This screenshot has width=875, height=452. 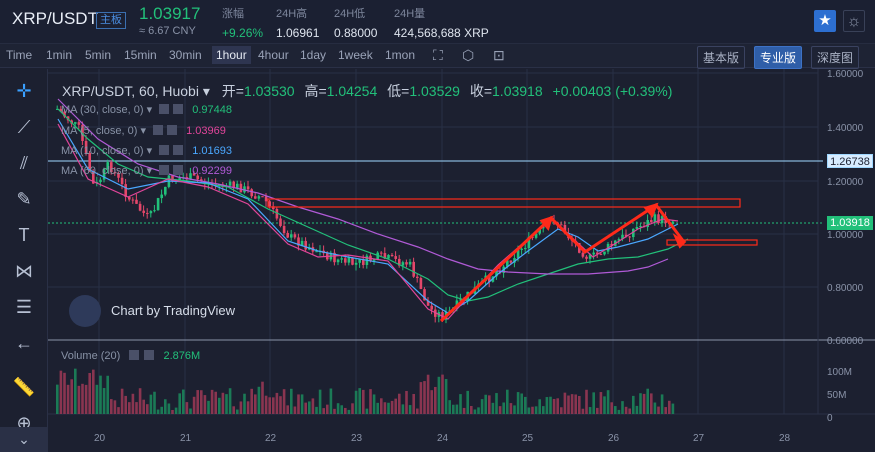 What do you see at coordinates (825, 21) in the screenshot?
I see `favorite-star-icon: ★` at bounding box center [825, 21].